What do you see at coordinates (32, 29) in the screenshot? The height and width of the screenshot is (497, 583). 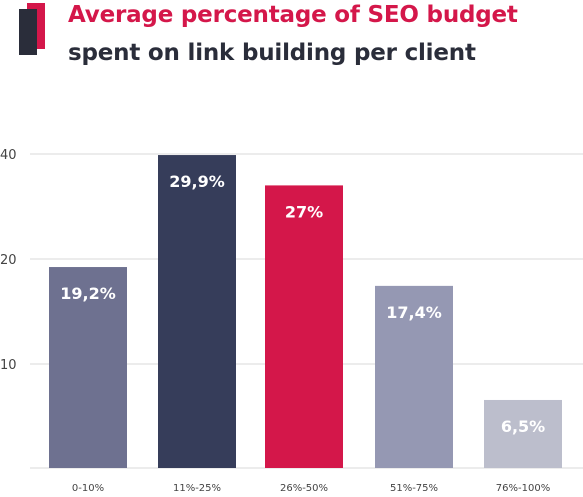 I see `brand-logo` at bounding box center [32, 29].